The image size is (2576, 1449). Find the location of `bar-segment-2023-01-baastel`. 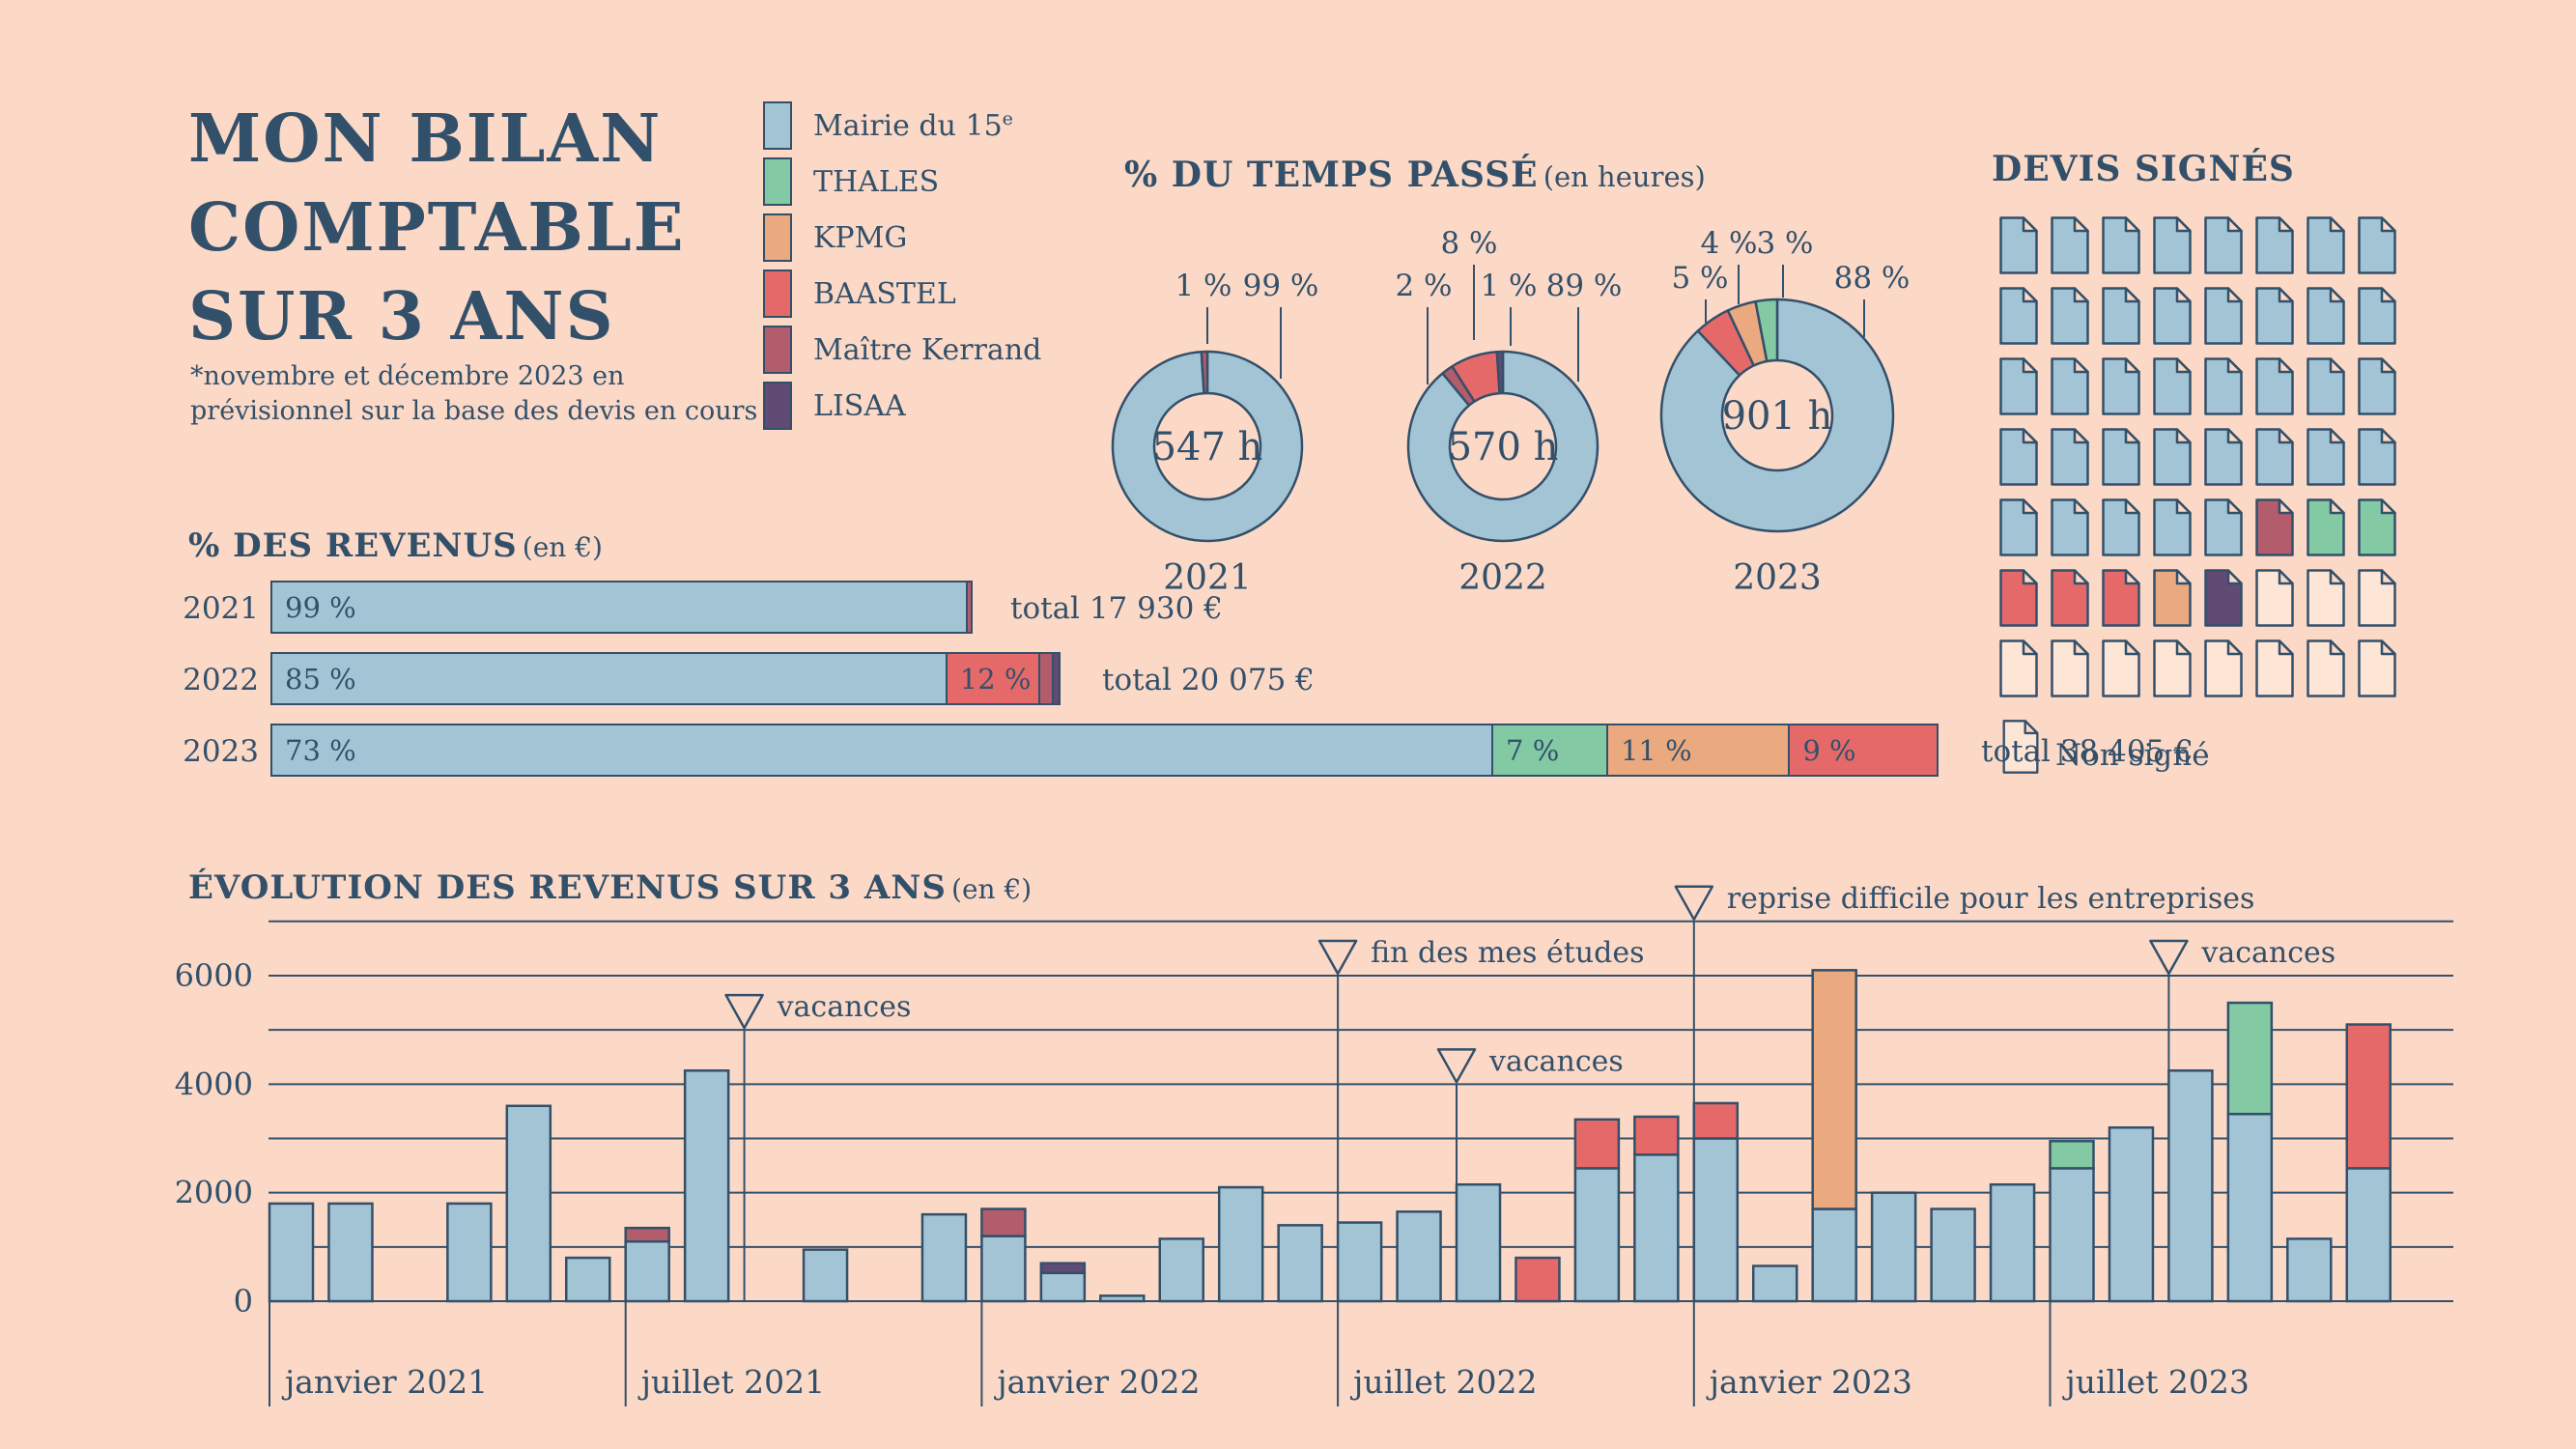

bar-segment-2023-01-baastel is located at coordinates (1716, 1120).